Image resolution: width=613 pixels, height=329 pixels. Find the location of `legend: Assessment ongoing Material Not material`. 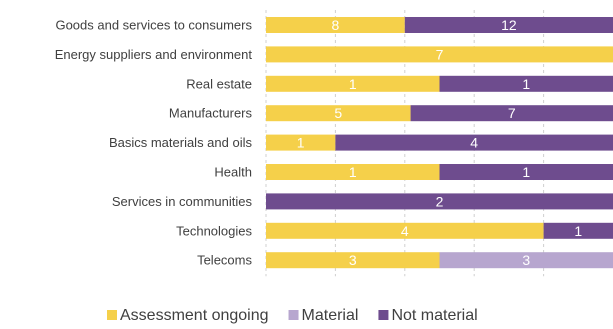

legend: Assessment ongoing Material Not material is located at coordinates (292, 315).